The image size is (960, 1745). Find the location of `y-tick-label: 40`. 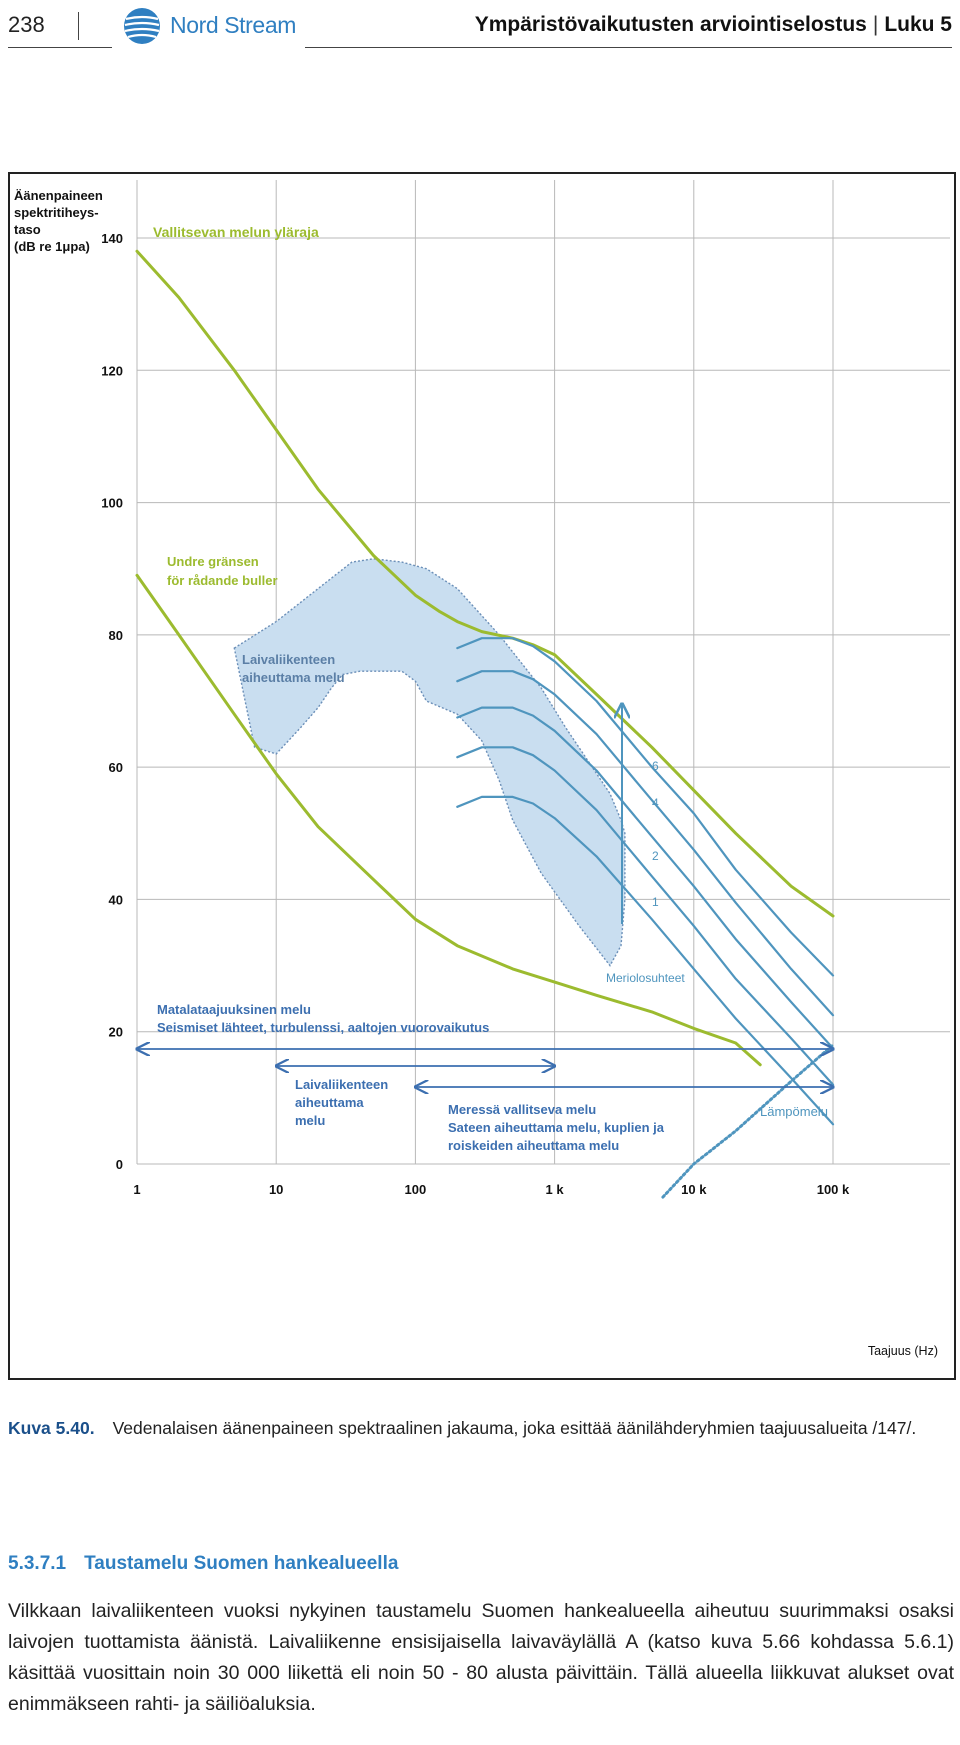

y-tick-label: 40 is located at coordinates (116, 899).